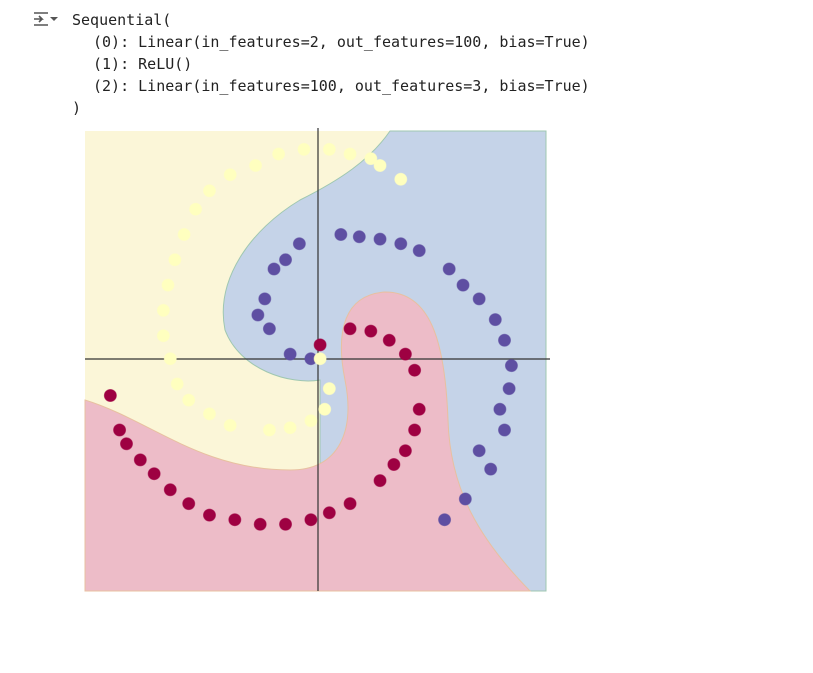 Image resolution: width=813 pixels, height=673 pixels. I want to click on code-line: ), so click(77, 108).